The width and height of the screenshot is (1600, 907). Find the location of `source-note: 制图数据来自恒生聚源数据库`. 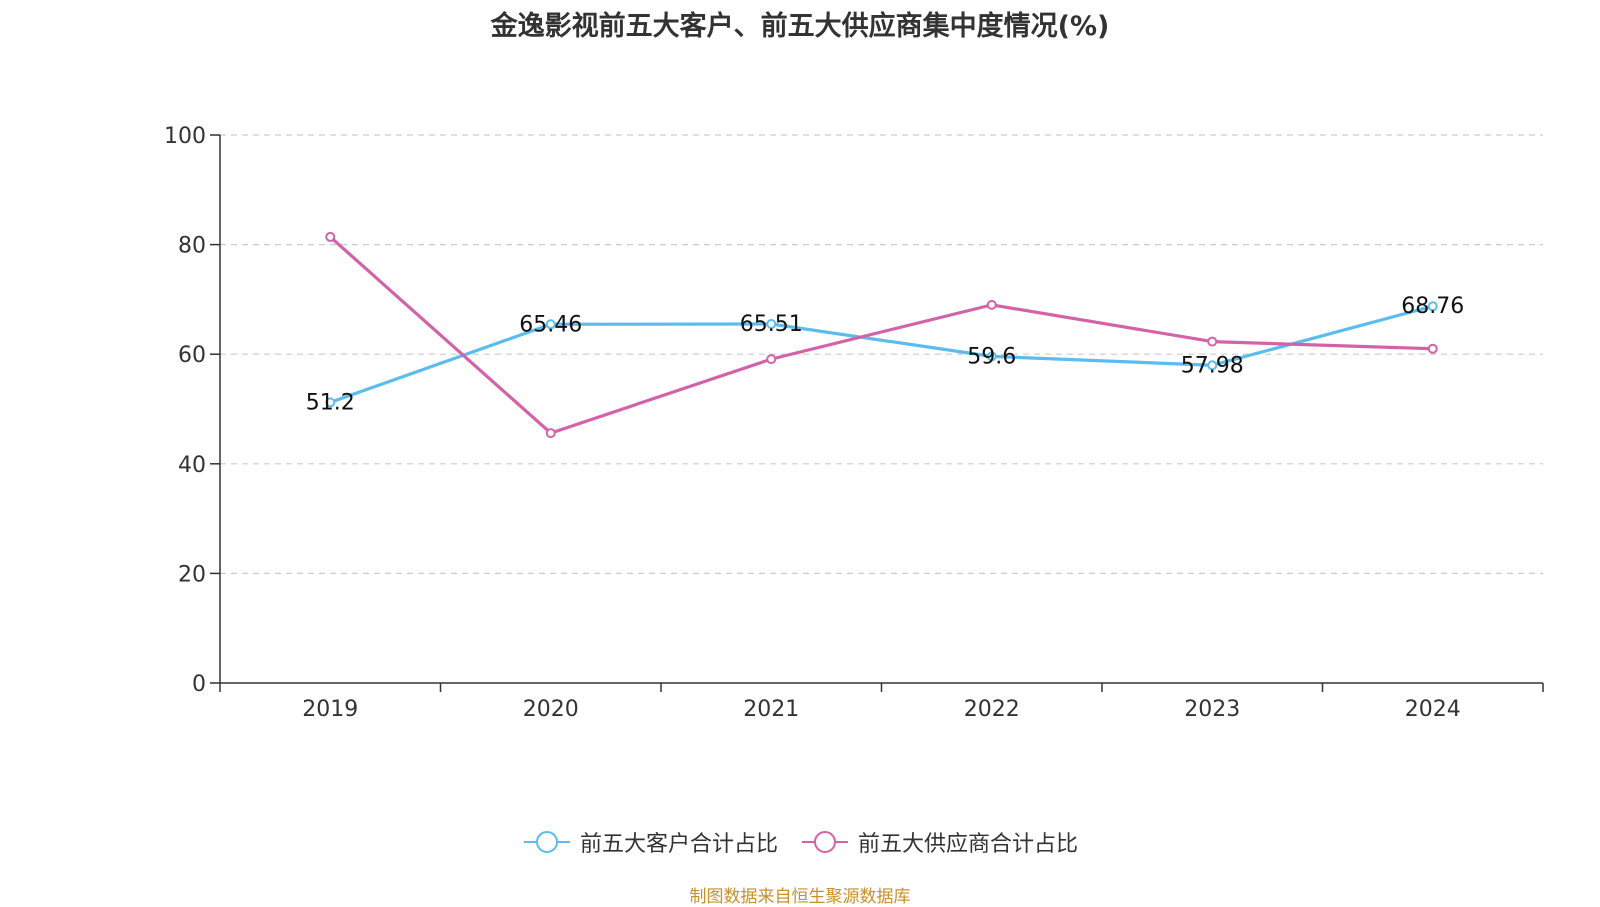

source-note: 制图数据来自恒生聚源数据库 is located at coordinates (800, 897).